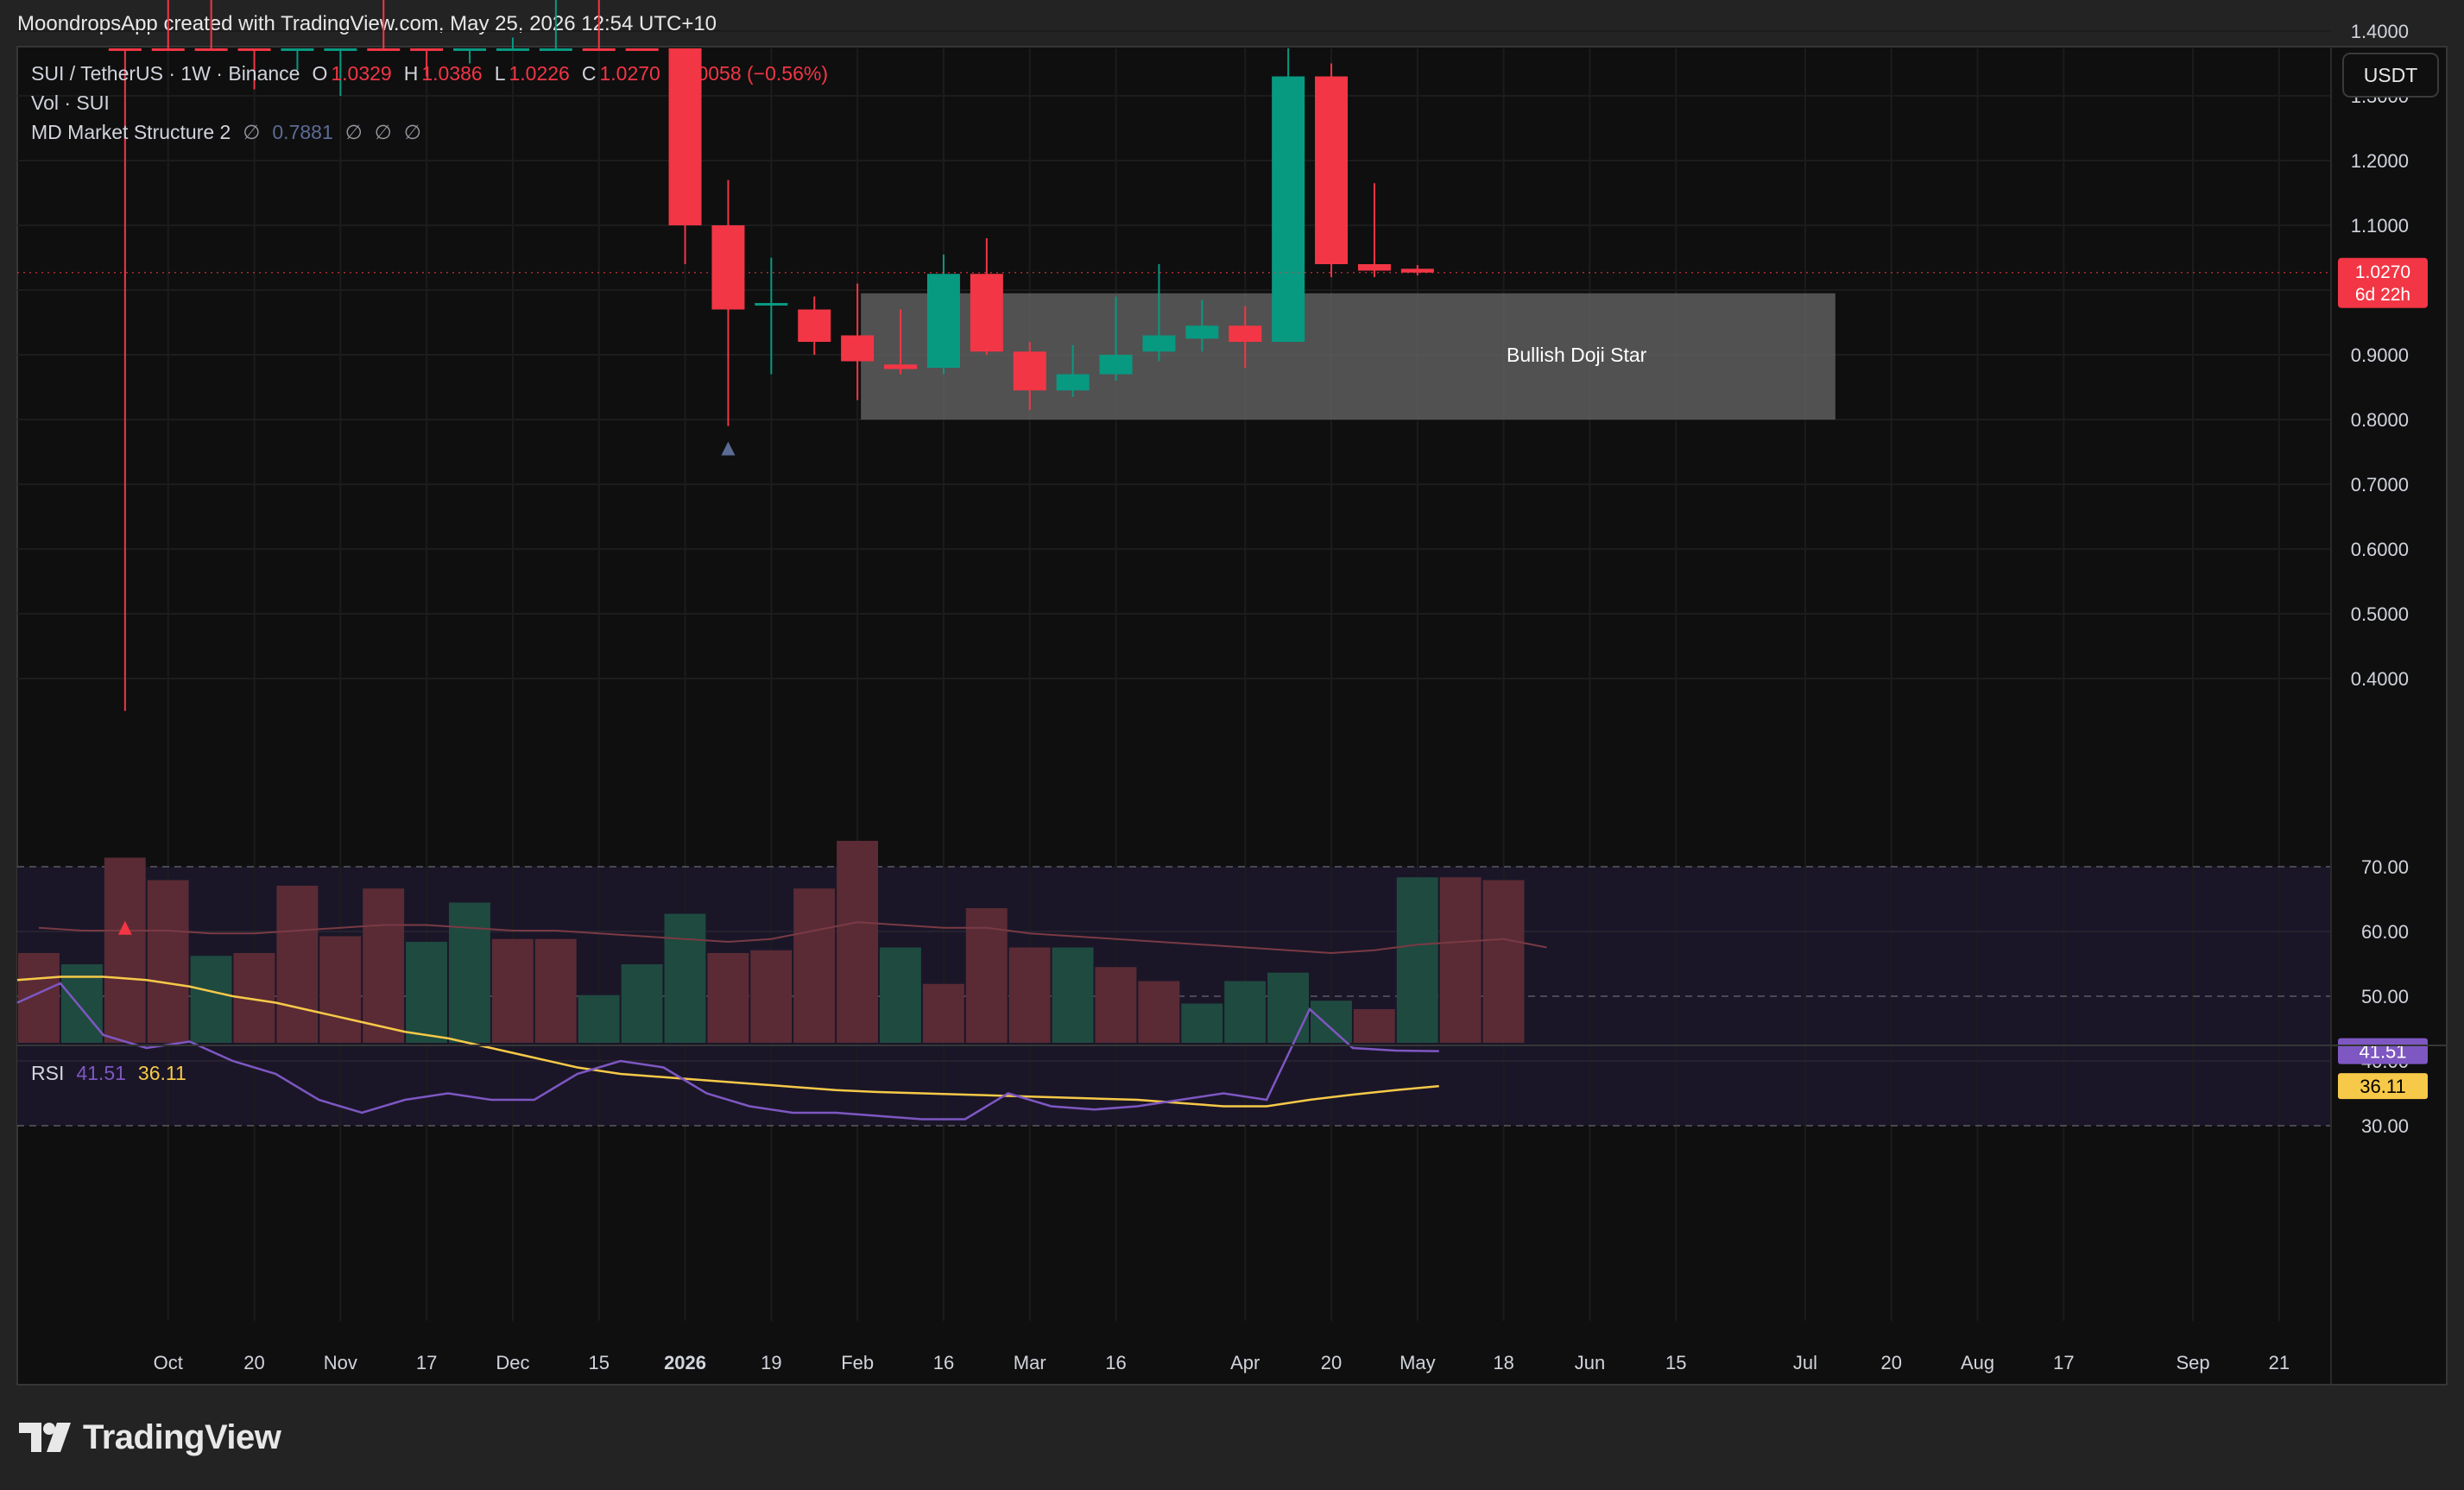 Image resolution: width=2464 pixels, height=1490 pixels. What do you see at coordinates (2380, 31) in the screenshot?
I see `price-tick-label: 1.4000` at bounding box center [2380, 31].